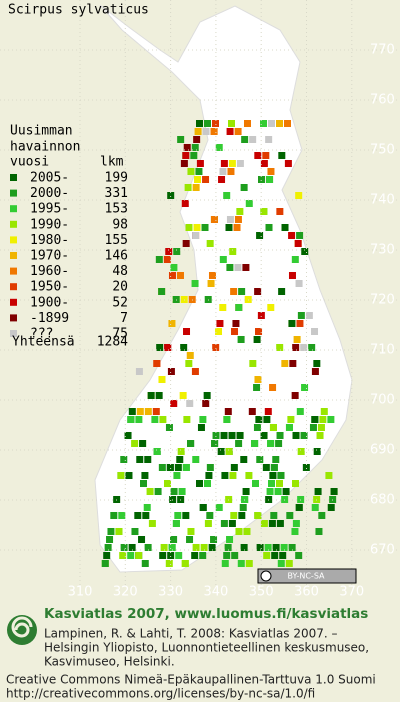 The height and width of the screenshot is (702, 400). Describe the element at coordinates (43, 342) in the screenshot. I see `legend-total-label: Yhteensä` at that location.